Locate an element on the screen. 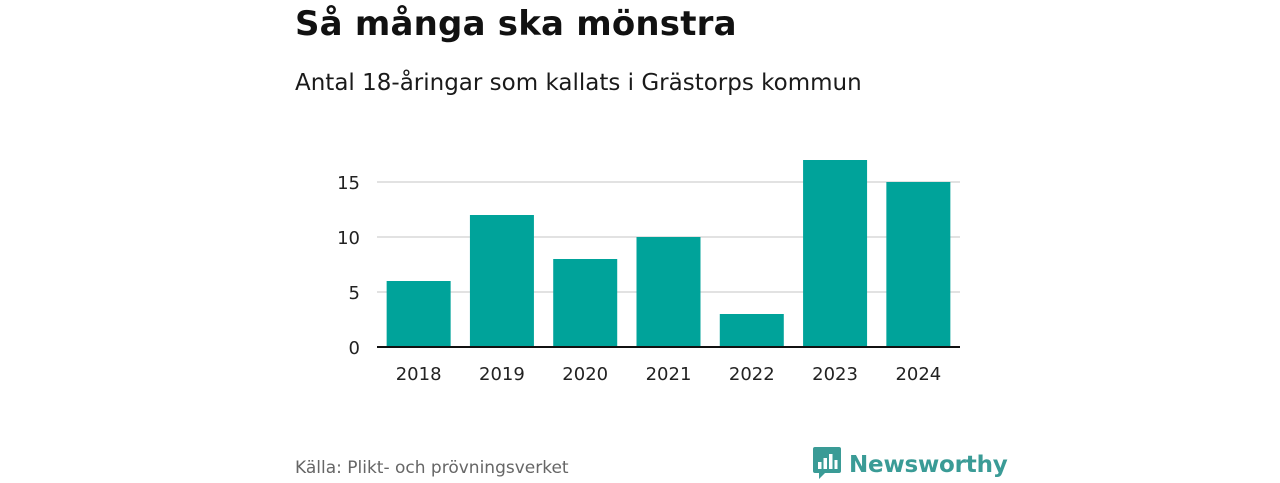 Image resolution: width=1280 pixels, height=483 pixels. bar-2019 is located at coordinates (501, 281).